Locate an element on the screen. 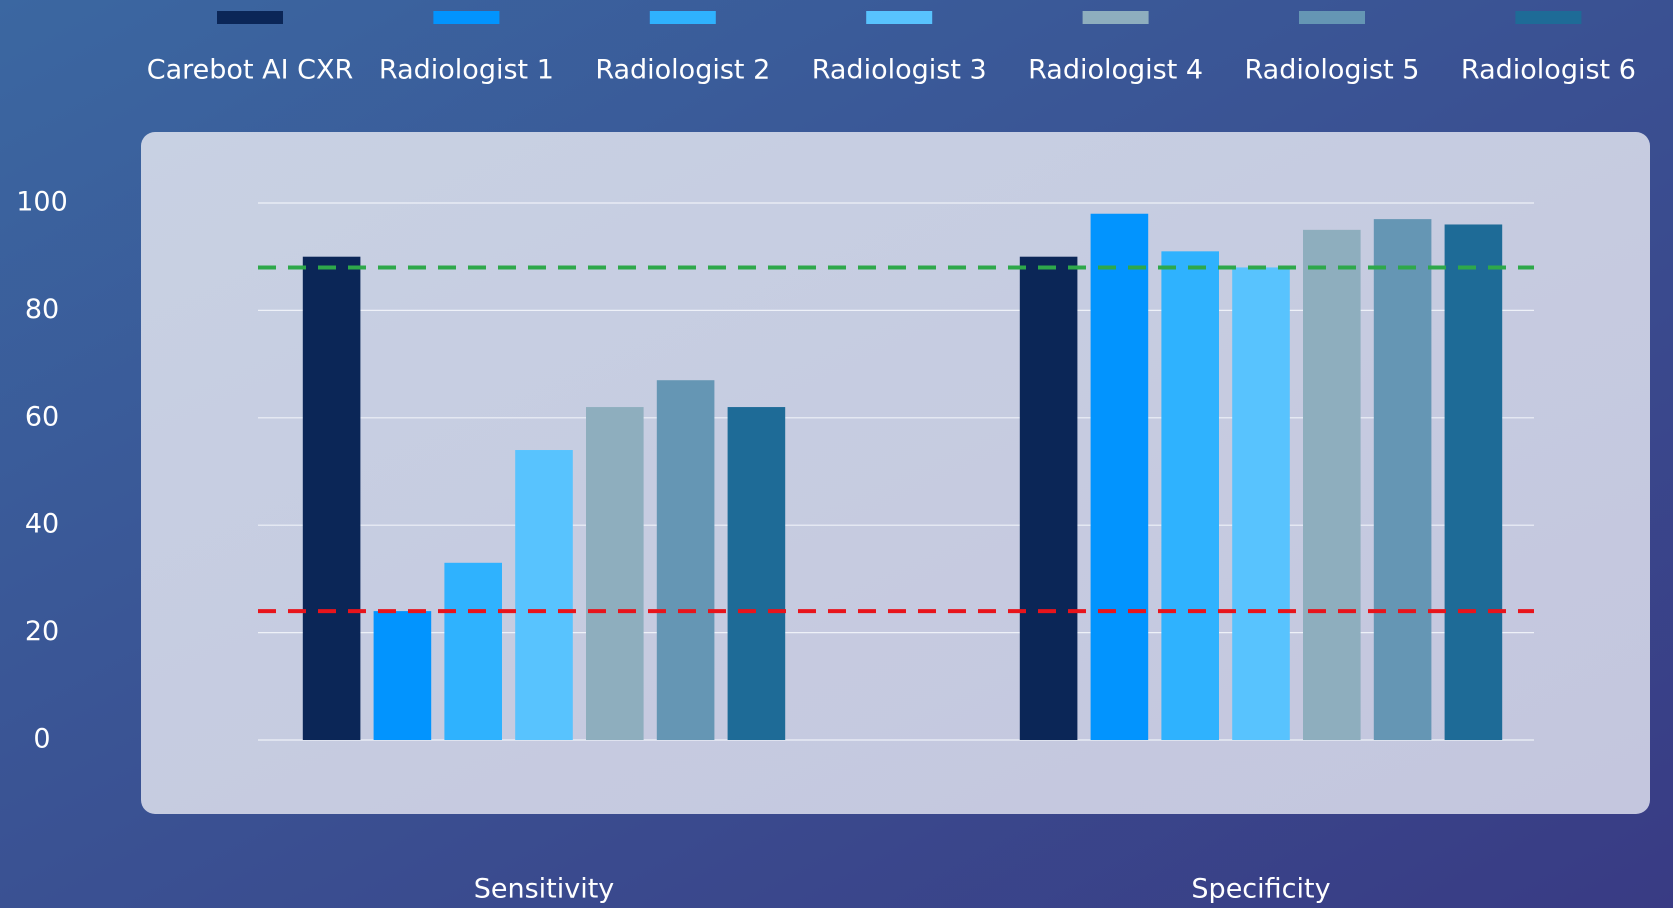  legend-label: Carebot AI CXR is located at coordinates (250, 70).